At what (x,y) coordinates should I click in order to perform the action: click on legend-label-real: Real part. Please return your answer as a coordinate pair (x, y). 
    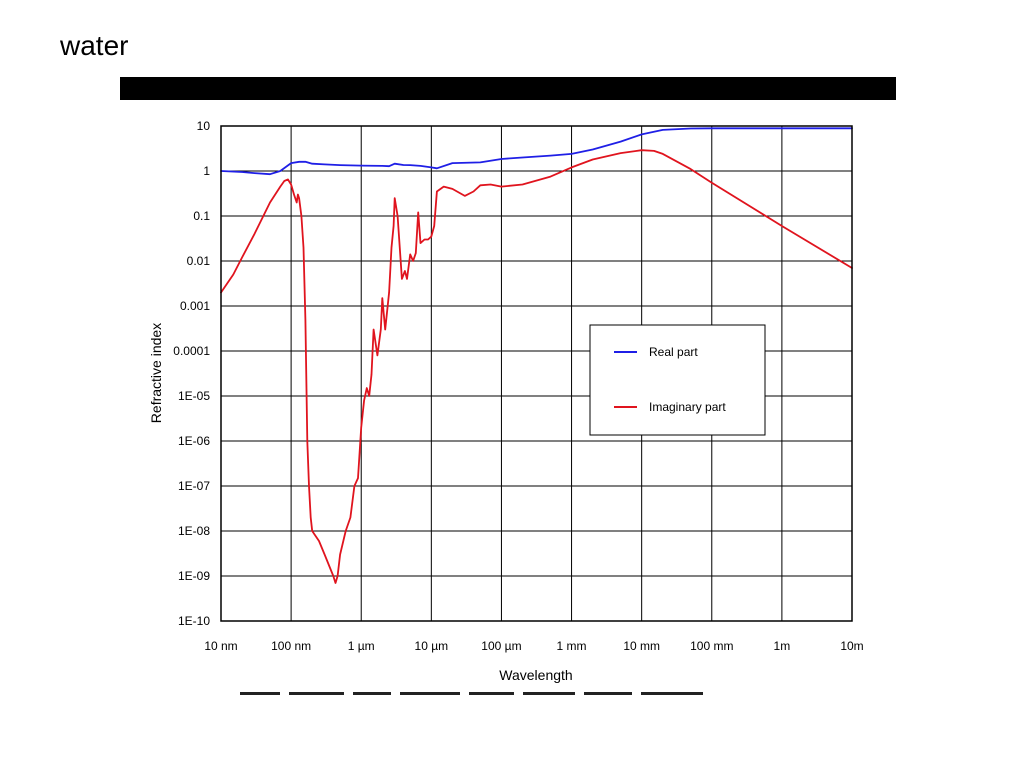
    Looking at the image, I should click on (673, 352).